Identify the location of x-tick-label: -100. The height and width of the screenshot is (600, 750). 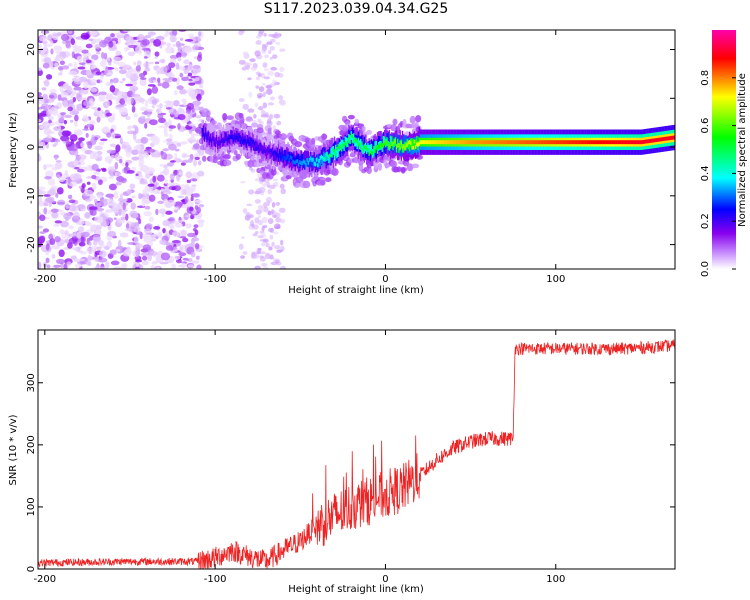
(215, 279).